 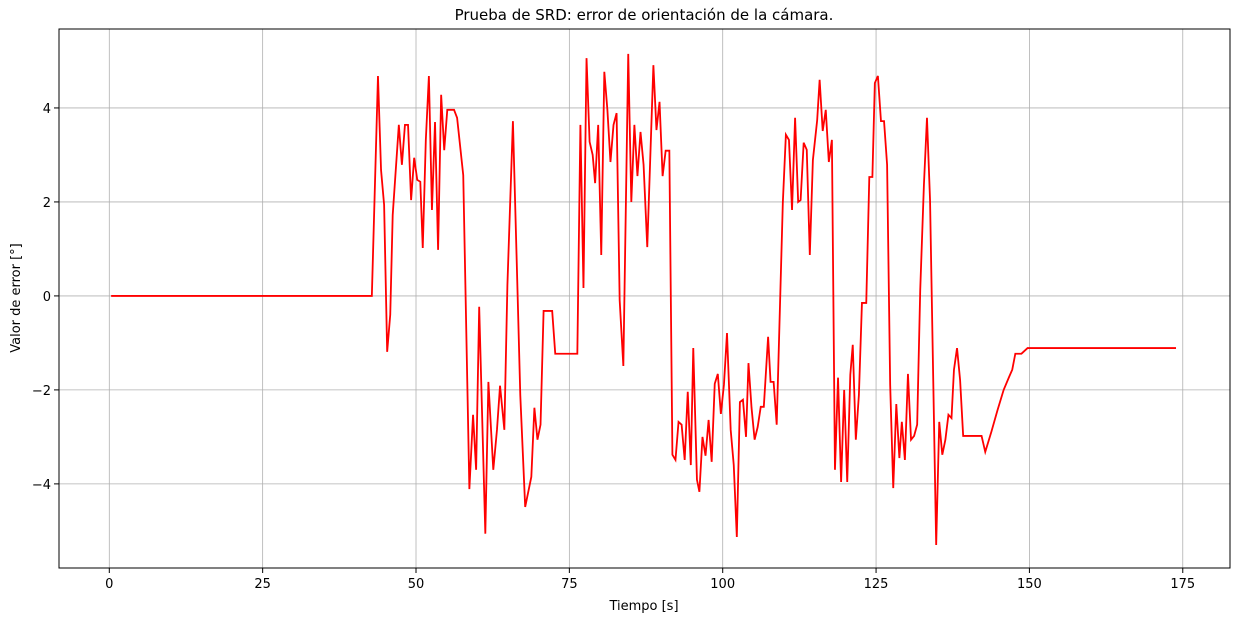 I want to click on x-tick-label: 125, so click(x=876, y=584).